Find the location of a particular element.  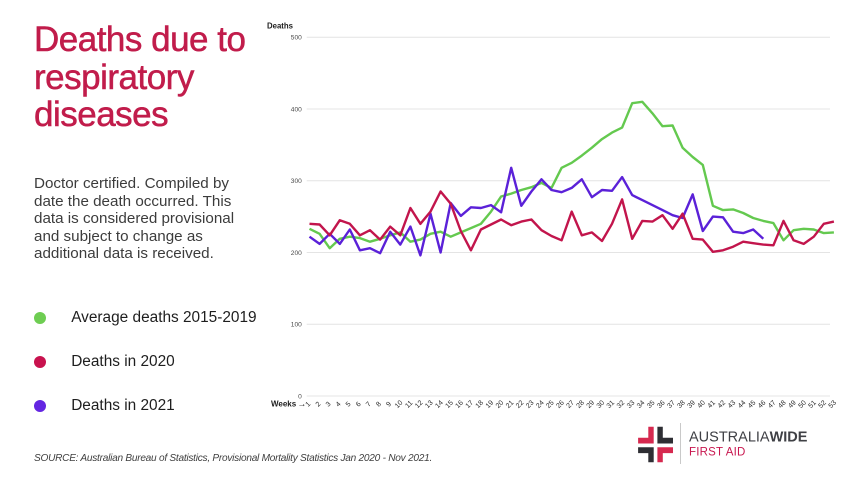

svg-text: 15 is located at coordinates (449, 404).